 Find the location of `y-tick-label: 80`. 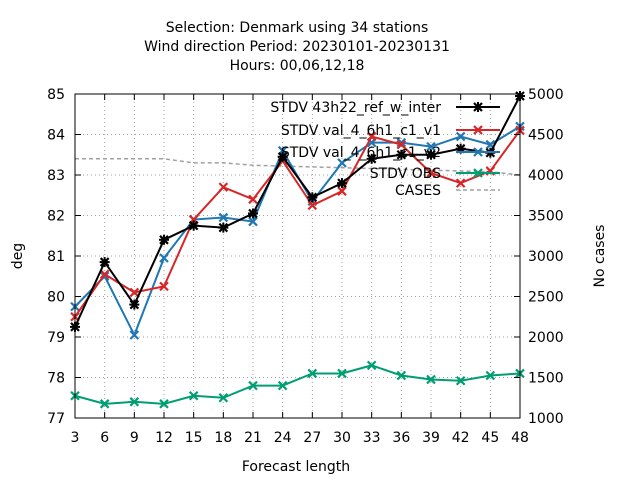

y-tick-label: 80 is located at coordinates (56, 298).